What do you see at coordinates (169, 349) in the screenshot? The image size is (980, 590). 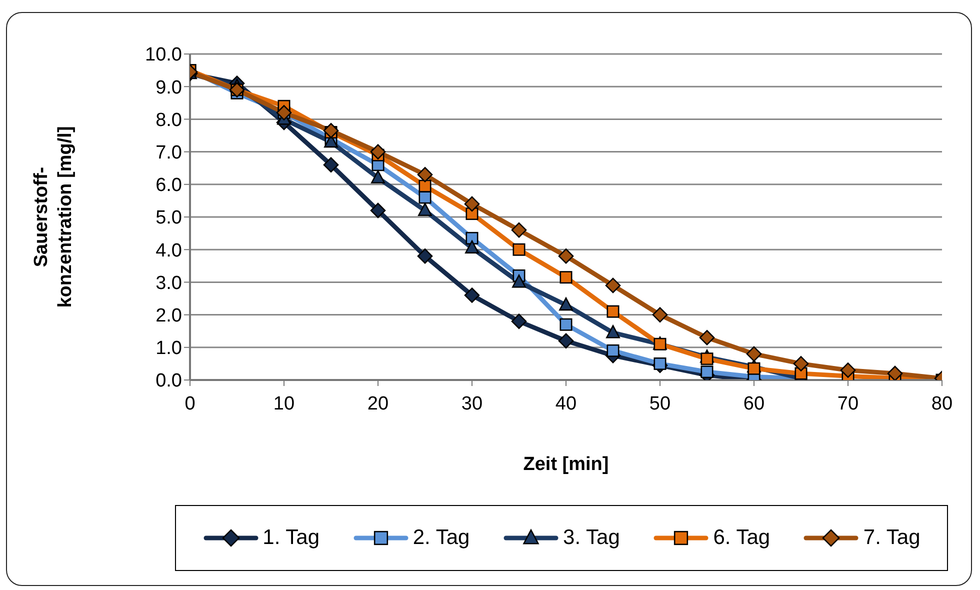 I see `y-tick-label: 1.0` at bounding box center [169, 349].